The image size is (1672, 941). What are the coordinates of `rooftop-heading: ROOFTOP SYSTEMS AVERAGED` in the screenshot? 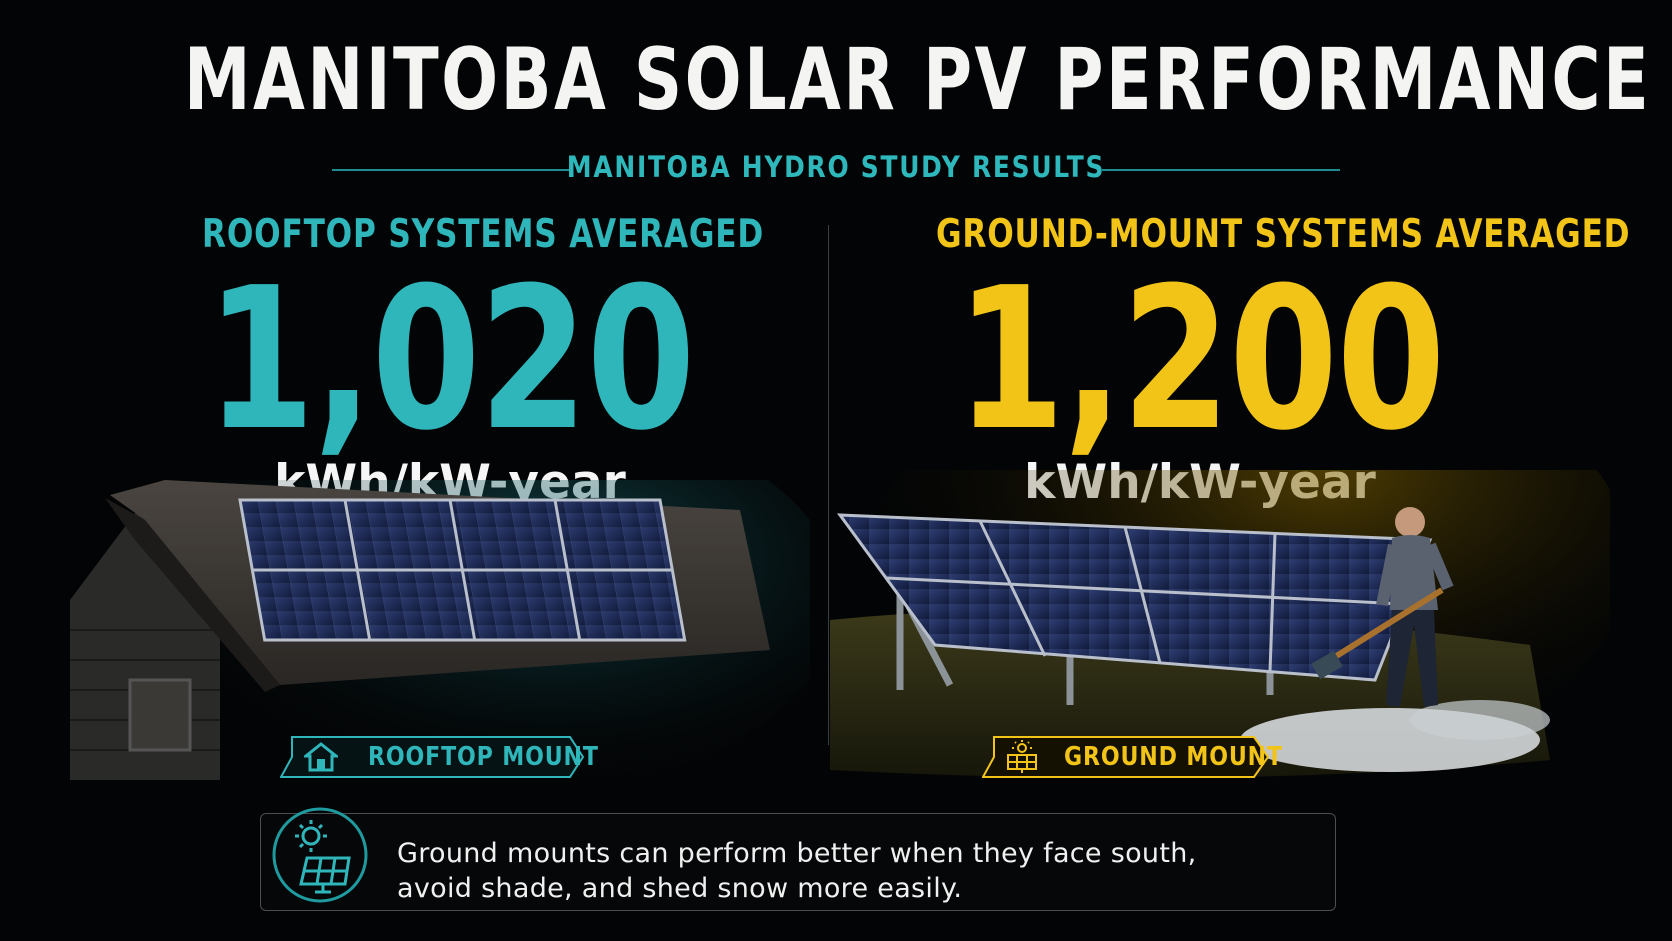 It's located at (483, 234).